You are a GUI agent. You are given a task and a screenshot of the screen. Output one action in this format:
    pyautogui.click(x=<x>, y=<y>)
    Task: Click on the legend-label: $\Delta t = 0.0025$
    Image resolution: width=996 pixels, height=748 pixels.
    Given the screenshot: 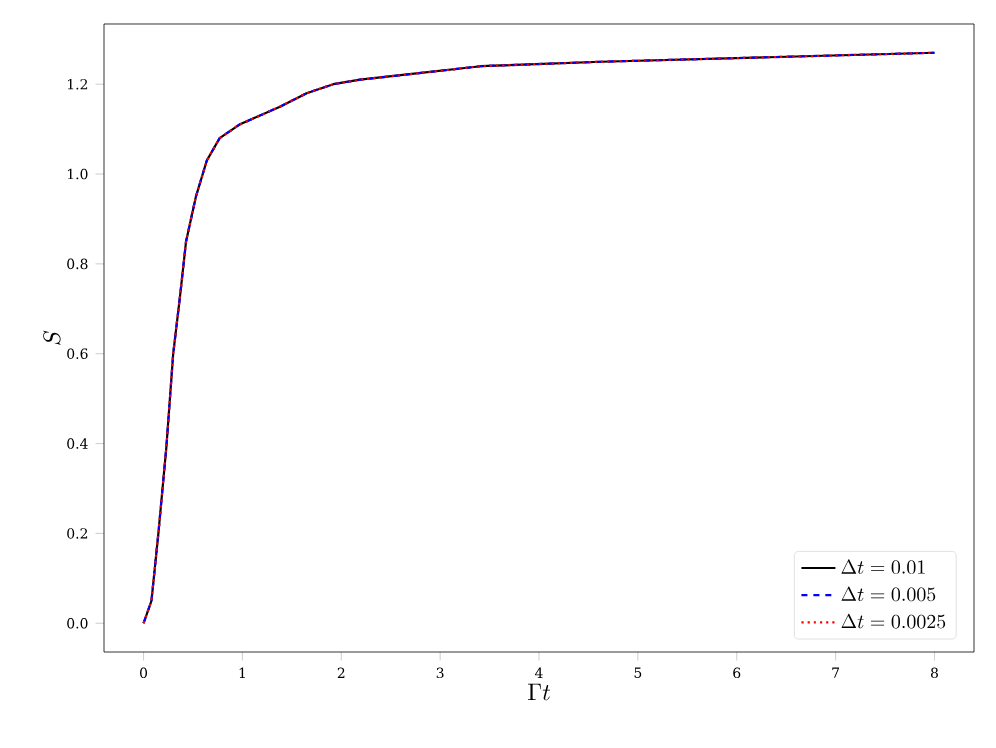 What is the action you would take?
    pyautogui.click(x=893, y=621)
    